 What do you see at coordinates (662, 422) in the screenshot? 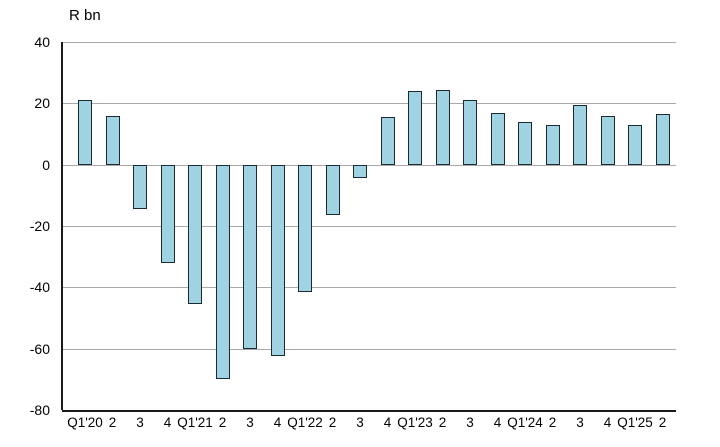
I see `x-tick-label-21: 2` at bounding box center [662, 422].